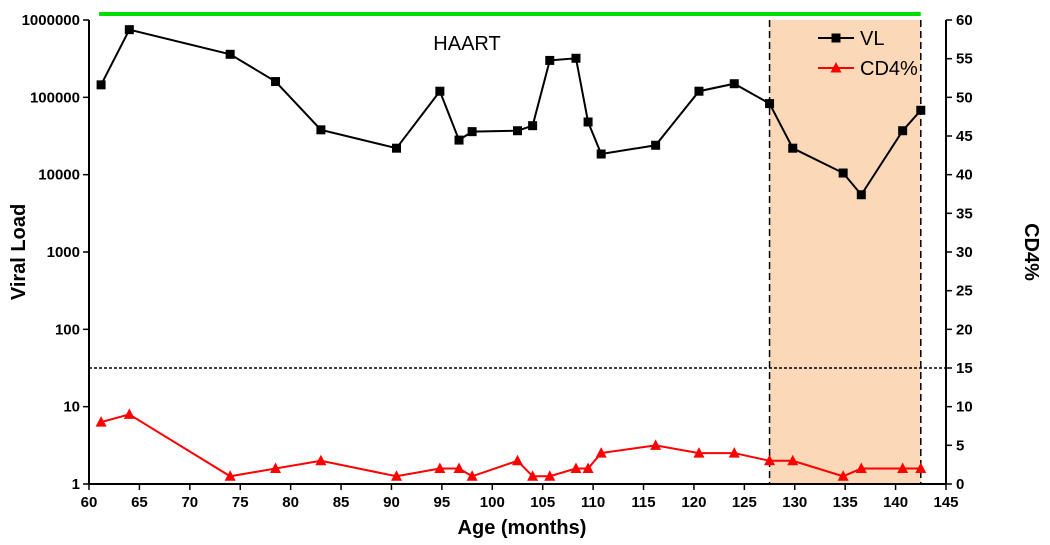 This screenshot has width=1050, height=545. I want to click on x-tick-label: 60, so click(89, 502).